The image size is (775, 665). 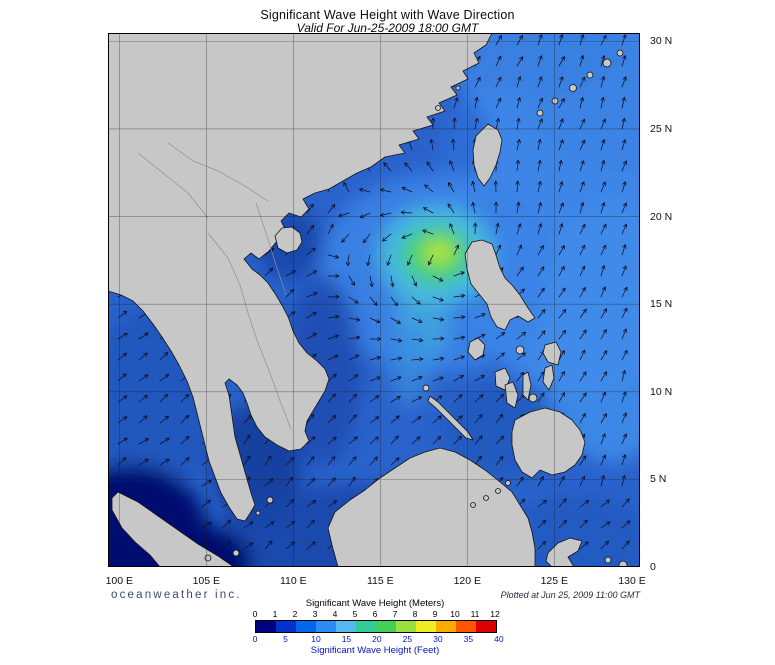 I want to click on feet-tick-label: 5, so click(x=285, y=639).